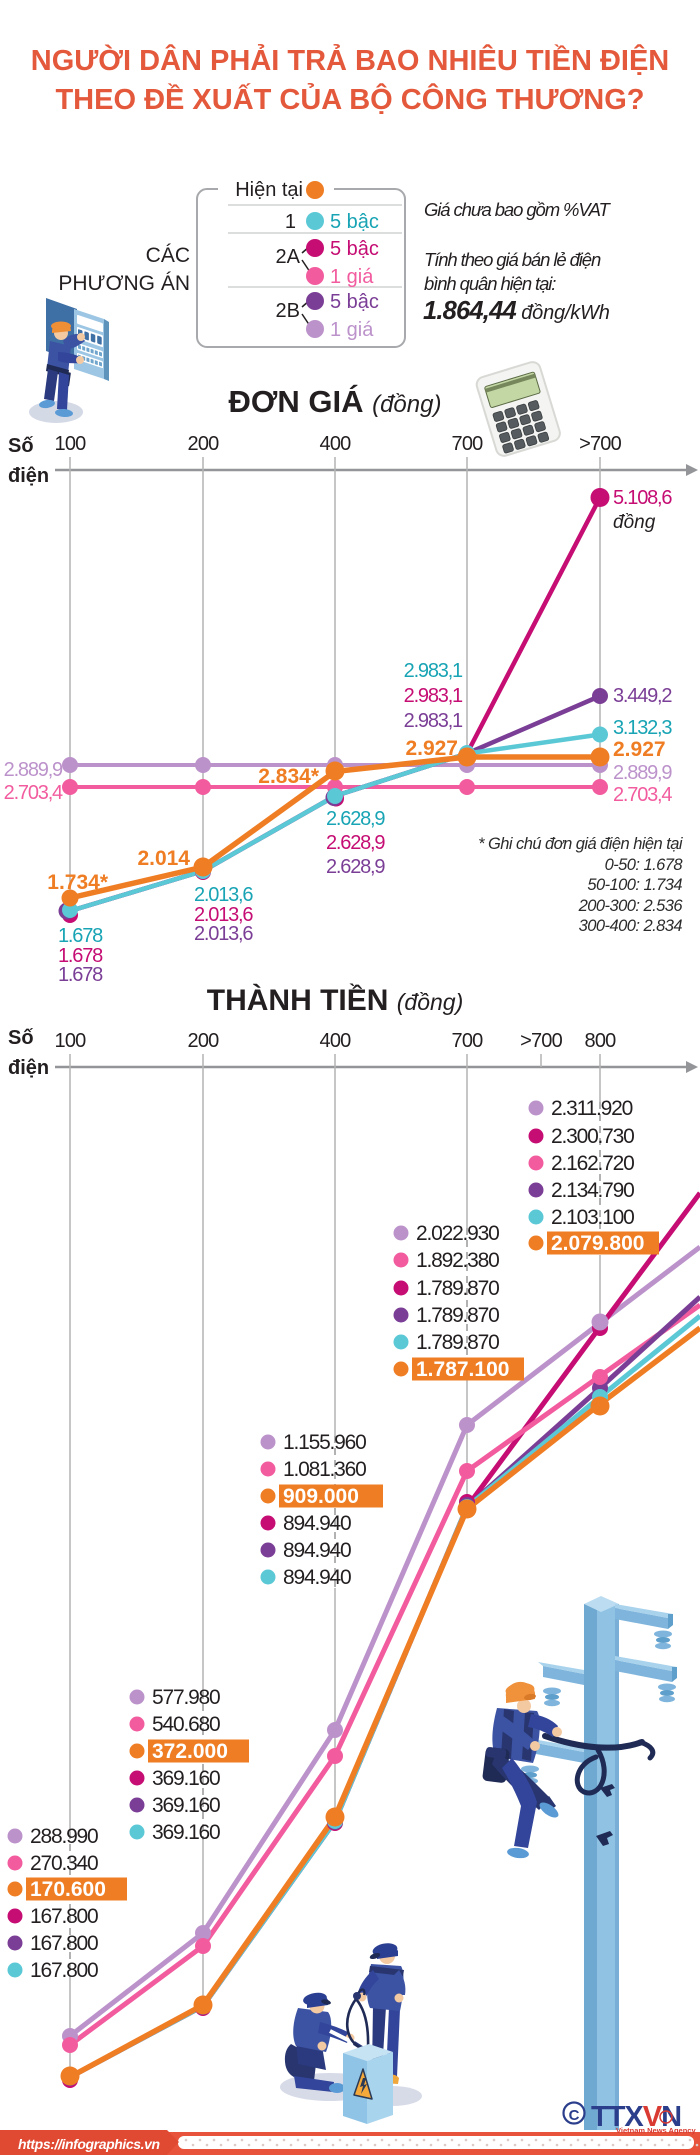 The image size is (700, 2155). What do you see at coordinates (288, 257) in the screenshot?
I see `svg-text: 2A` at bounding box center [288, 257].